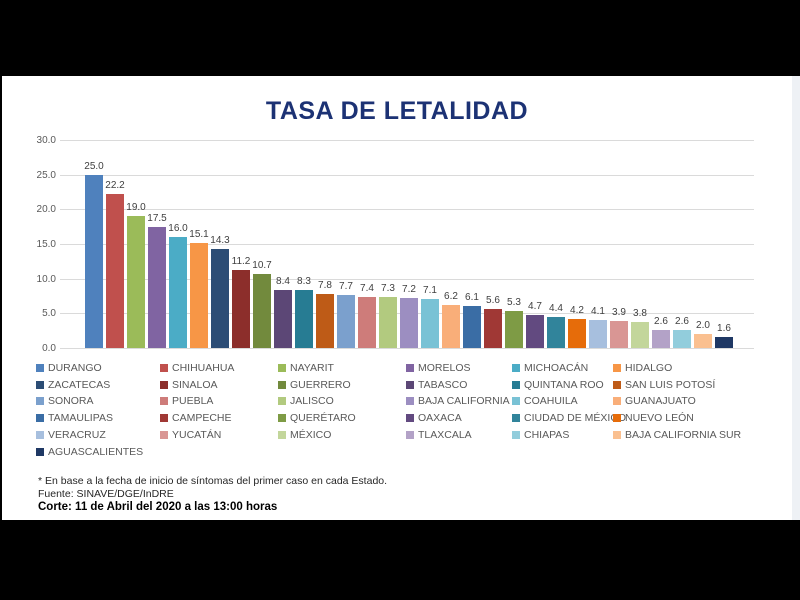  I want to click on legend-label: SINALOA, so click(195, 384).